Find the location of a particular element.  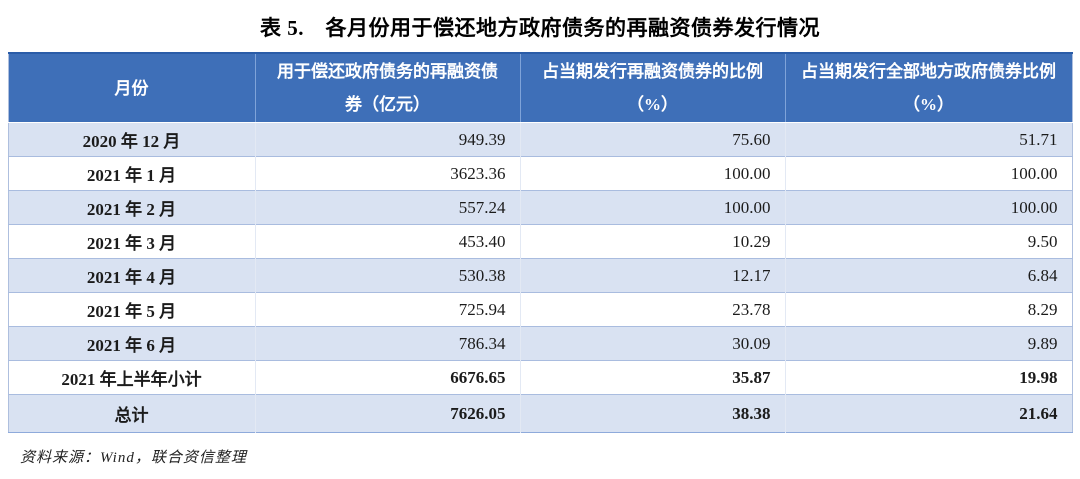

amount-cell: 949.39 is located at coordinates (387, 139).